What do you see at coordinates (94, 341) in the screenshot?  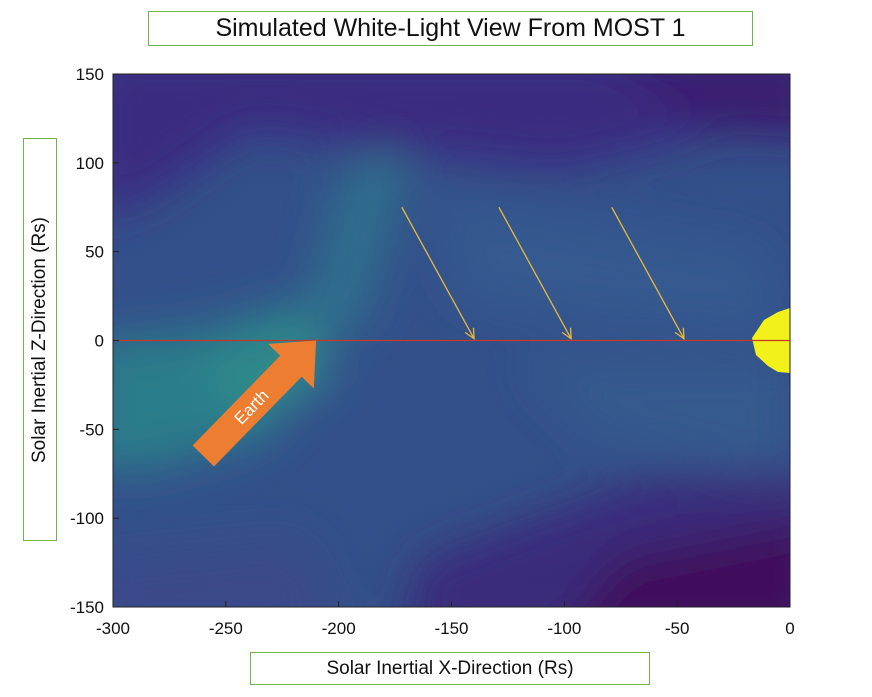 I see `y-axis-ticks: 150 100 50 0 -50 -100 -150` at bounding box center [94, 341].